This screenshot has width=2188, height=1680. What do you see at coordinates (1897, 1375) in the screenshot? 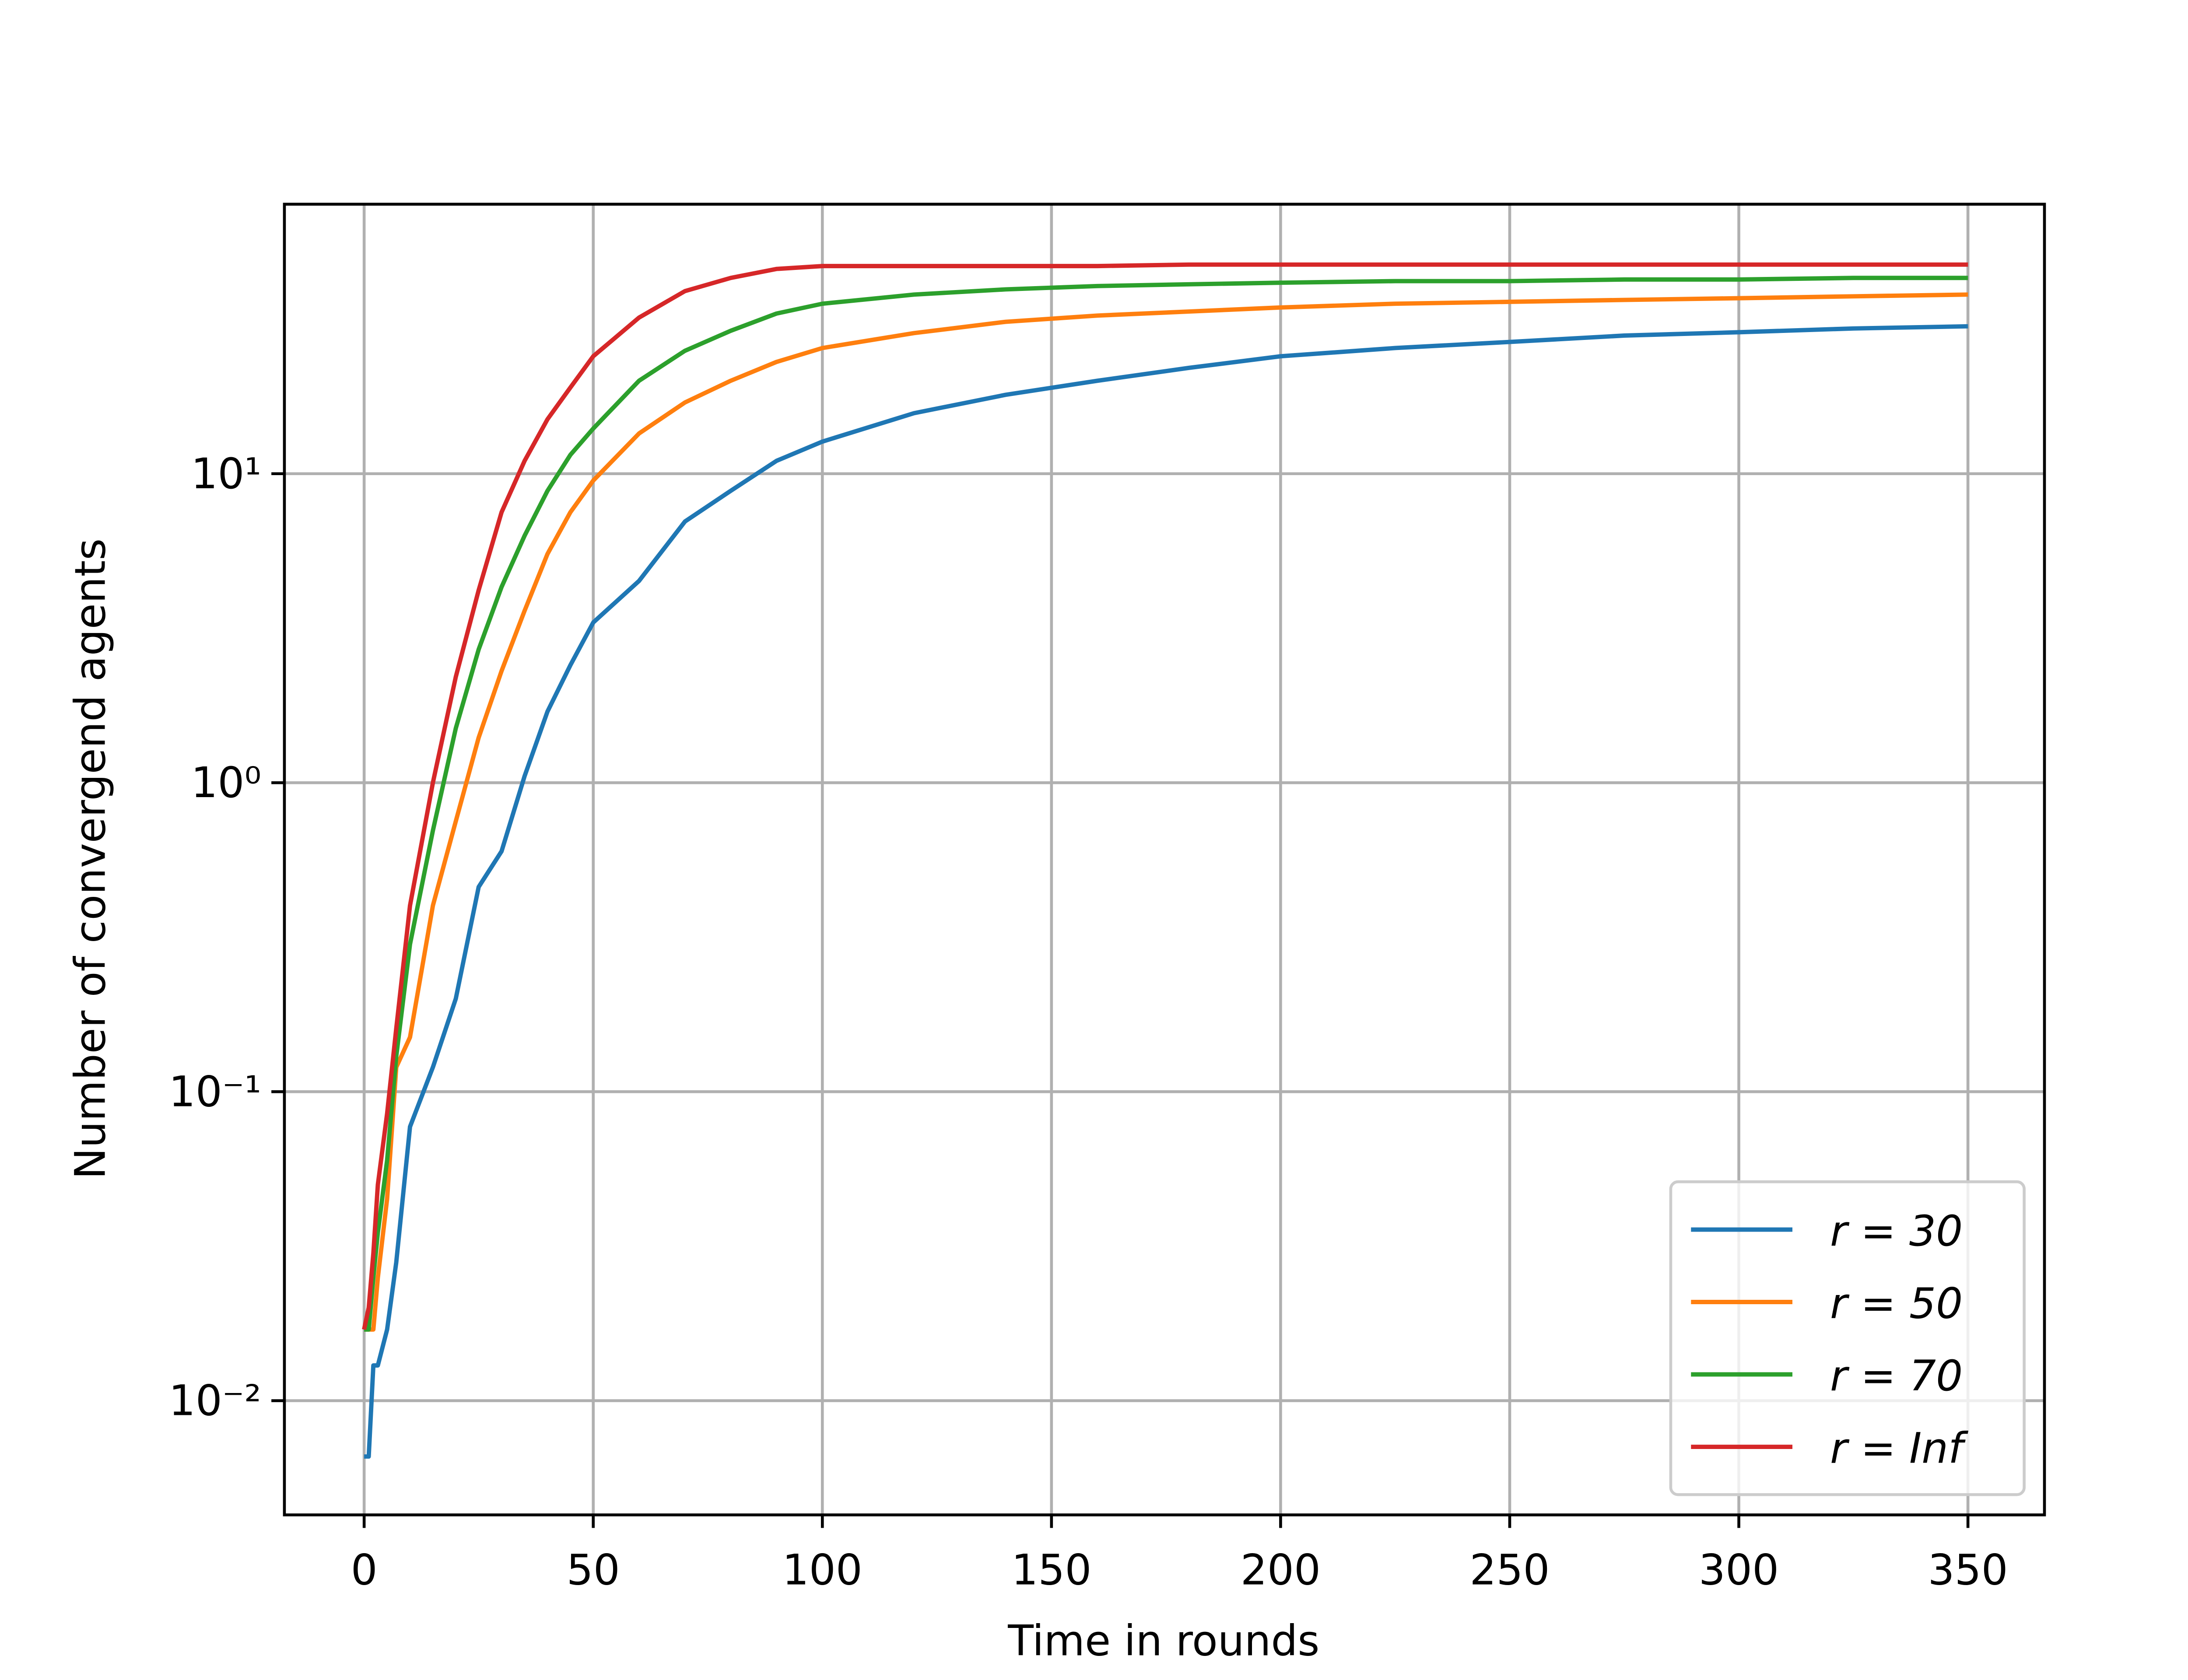
I see `legend-label: r = 70` at bounding box center [1897, 1375].